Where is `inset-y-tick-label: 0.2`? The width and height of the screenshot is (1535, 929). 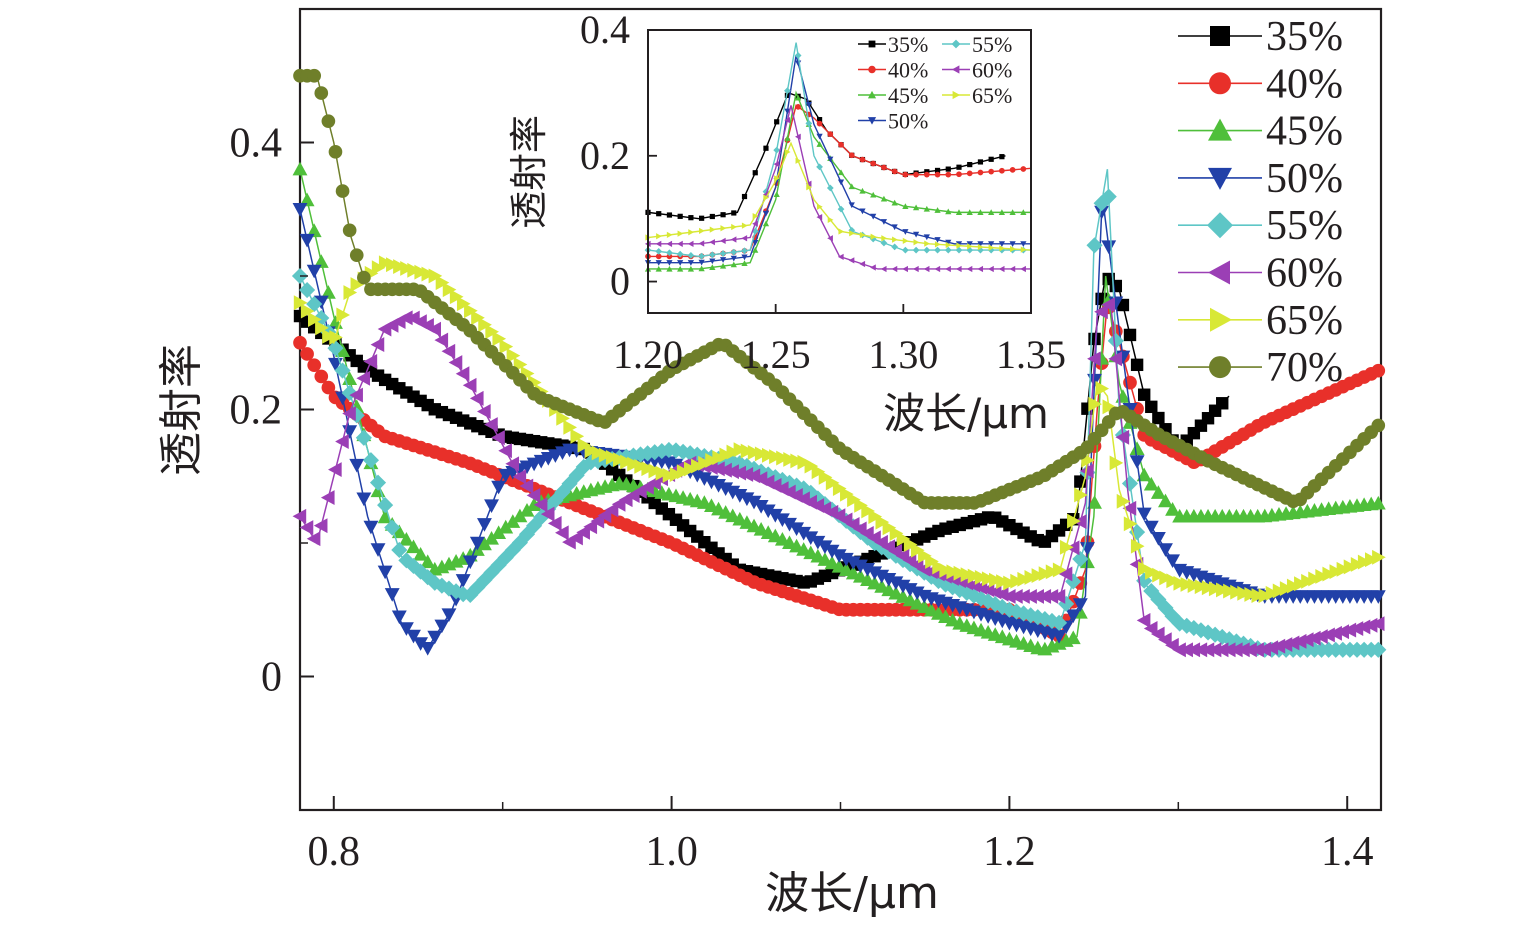 inset-y-tick-label: 0.2 is located at coordinates (605, 155).